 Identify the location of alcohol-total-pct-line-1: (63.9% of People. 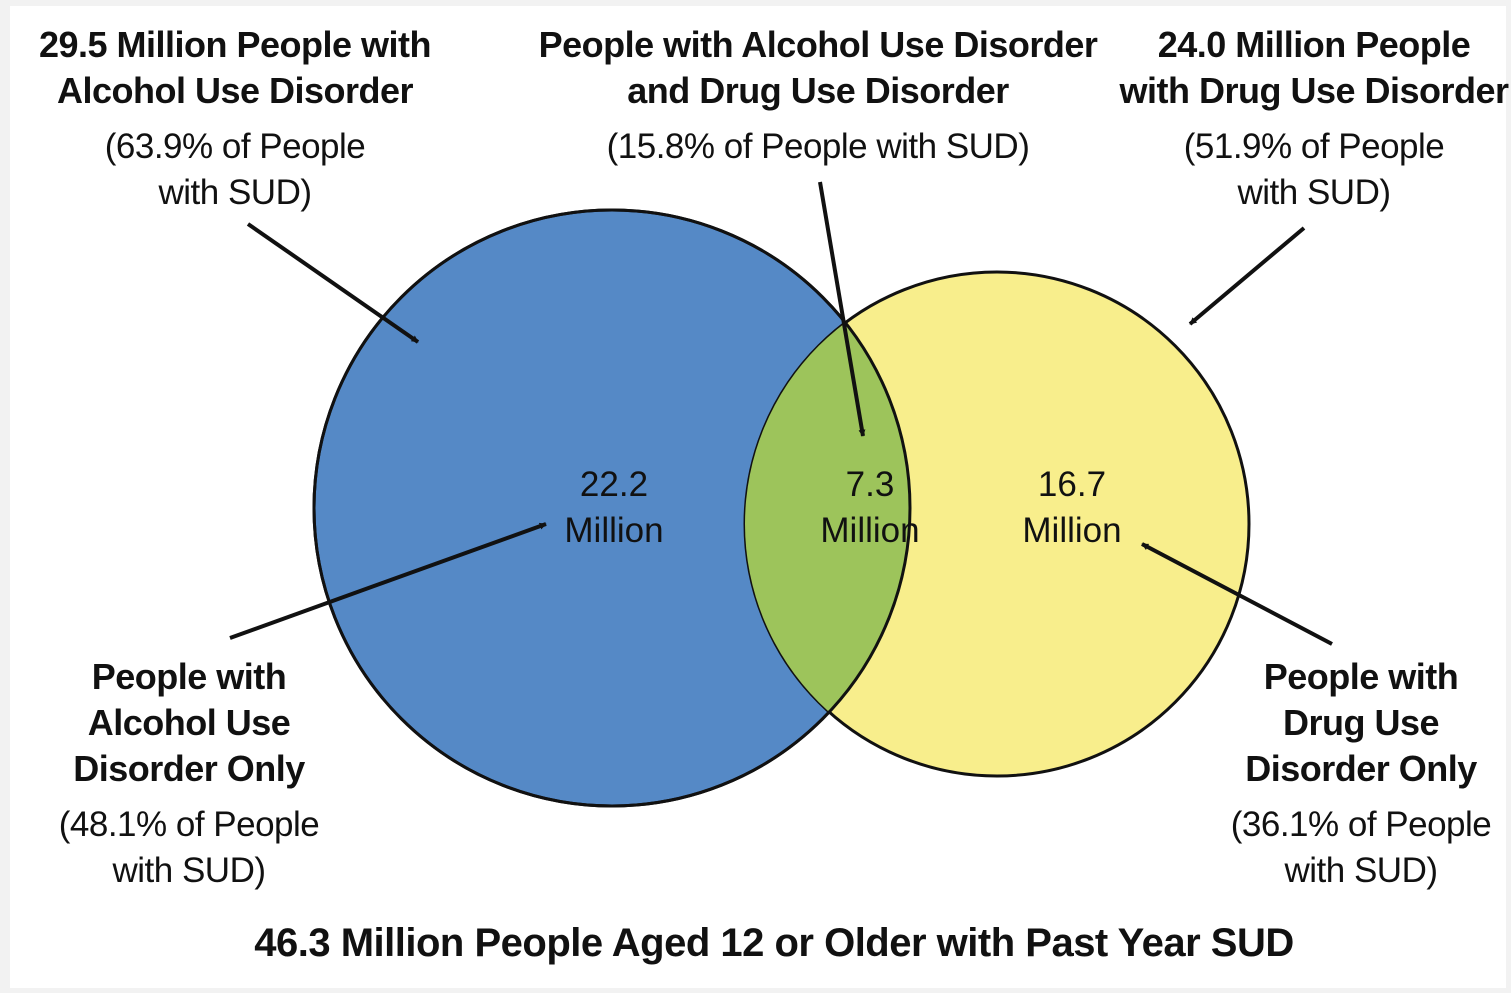
(235, 146).